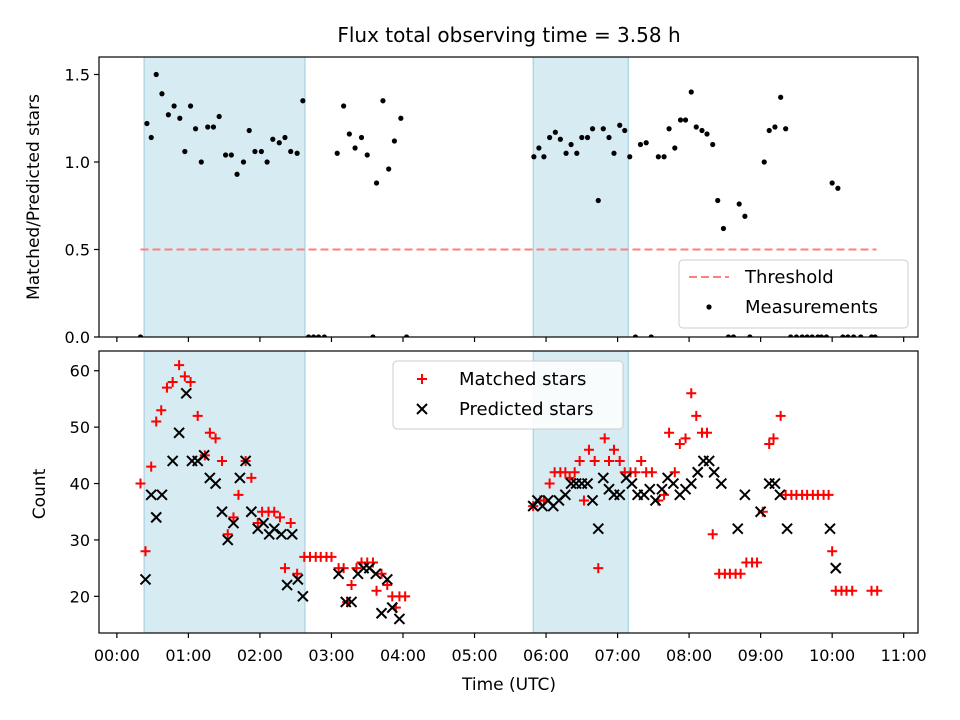  Describe the element at coordinates (832, 655) in the screenshot. I see `x-tick-label: 10:00` at that location.